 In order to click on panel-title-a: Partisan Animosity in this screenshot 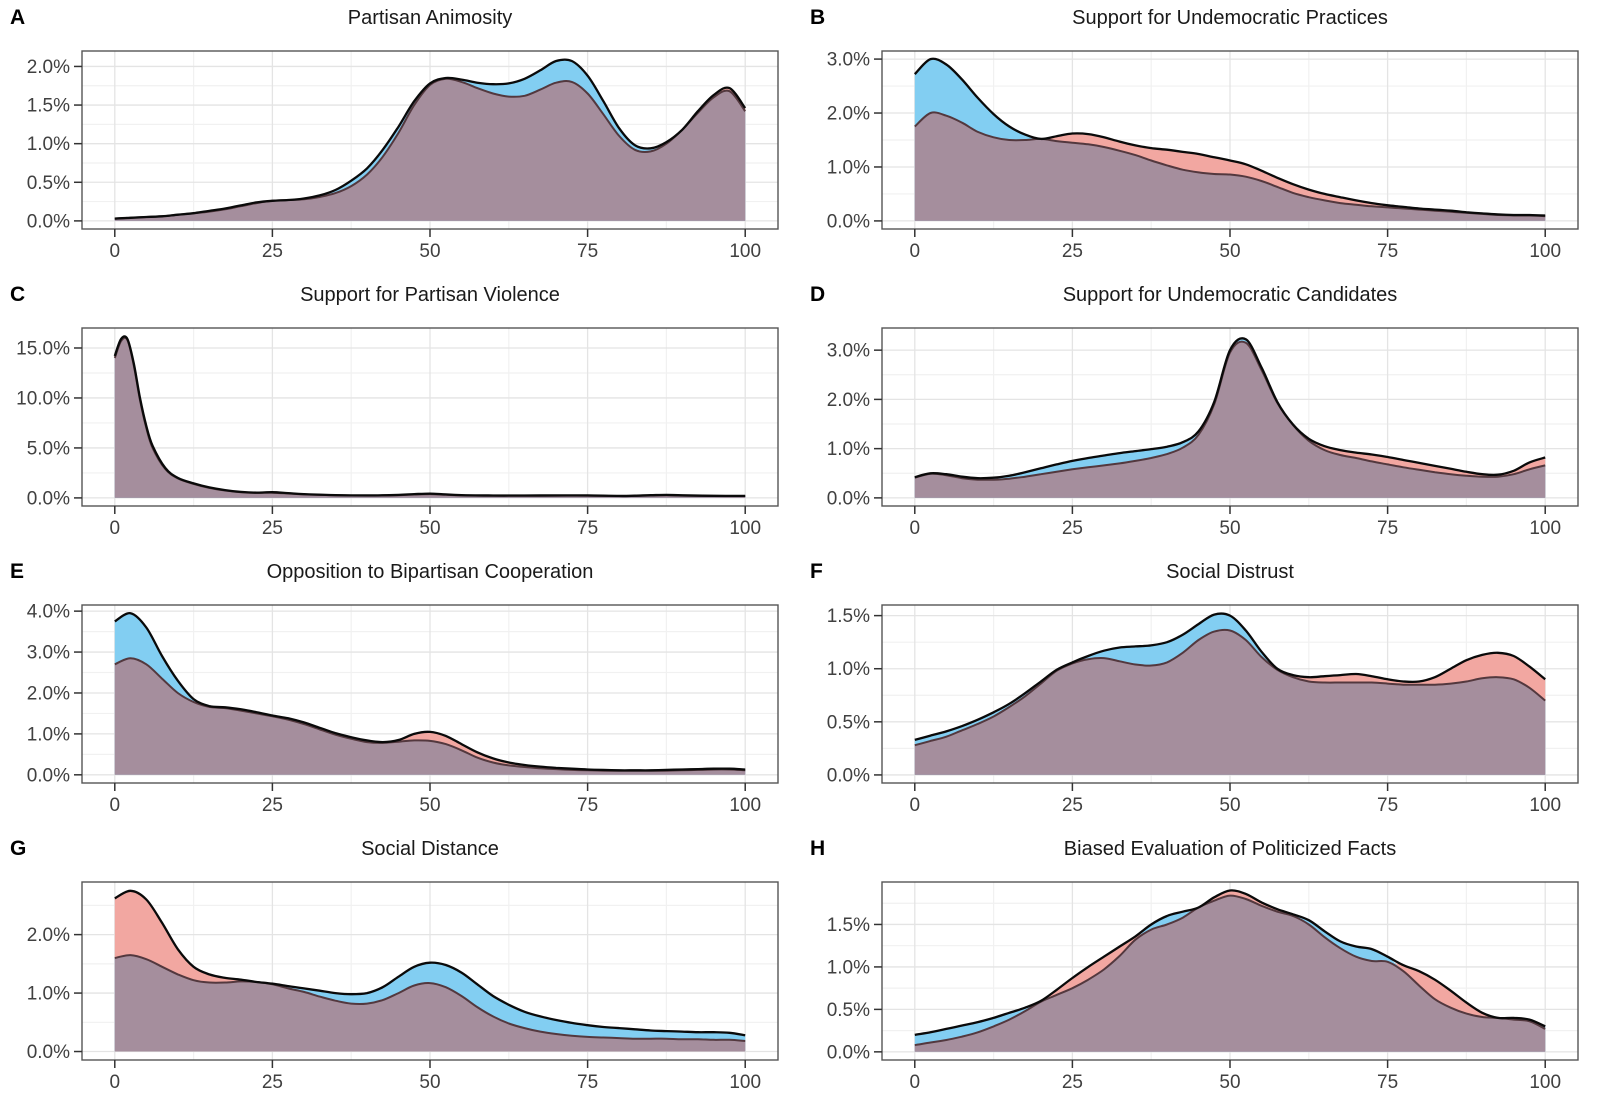, I will do `click(430, 18)`.